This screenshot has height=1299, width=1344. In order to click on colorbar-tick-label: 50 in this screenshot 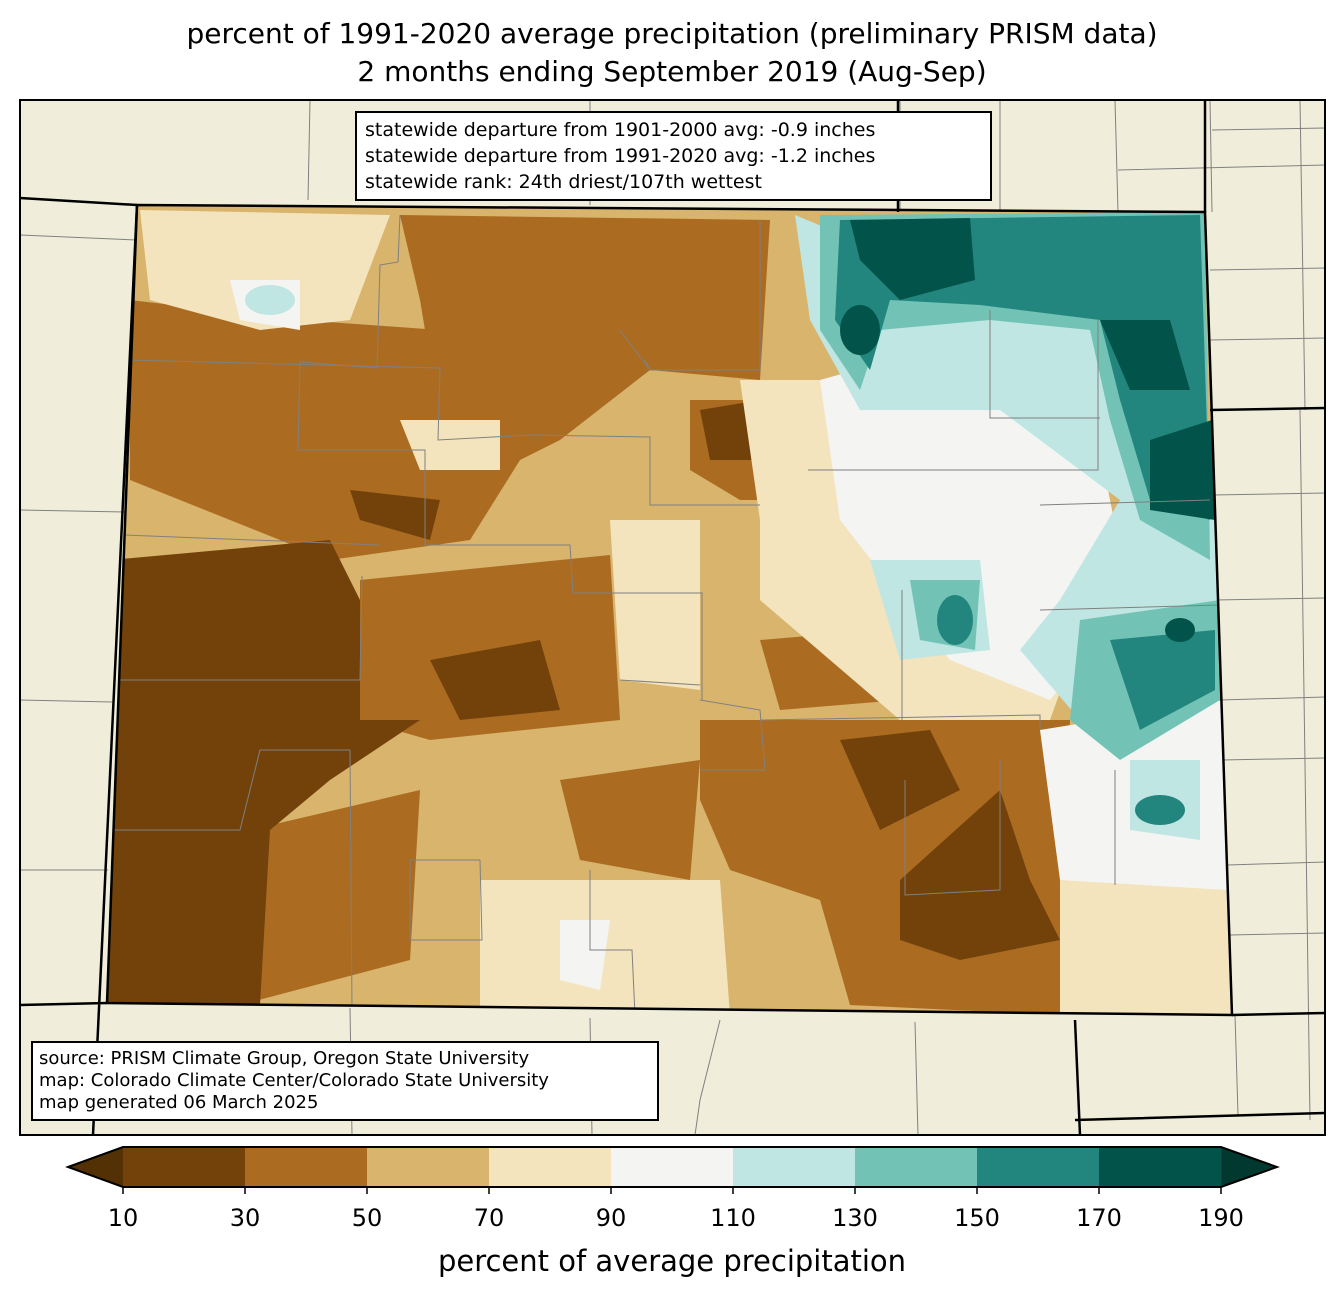, I will do `click(367, 1218)`.